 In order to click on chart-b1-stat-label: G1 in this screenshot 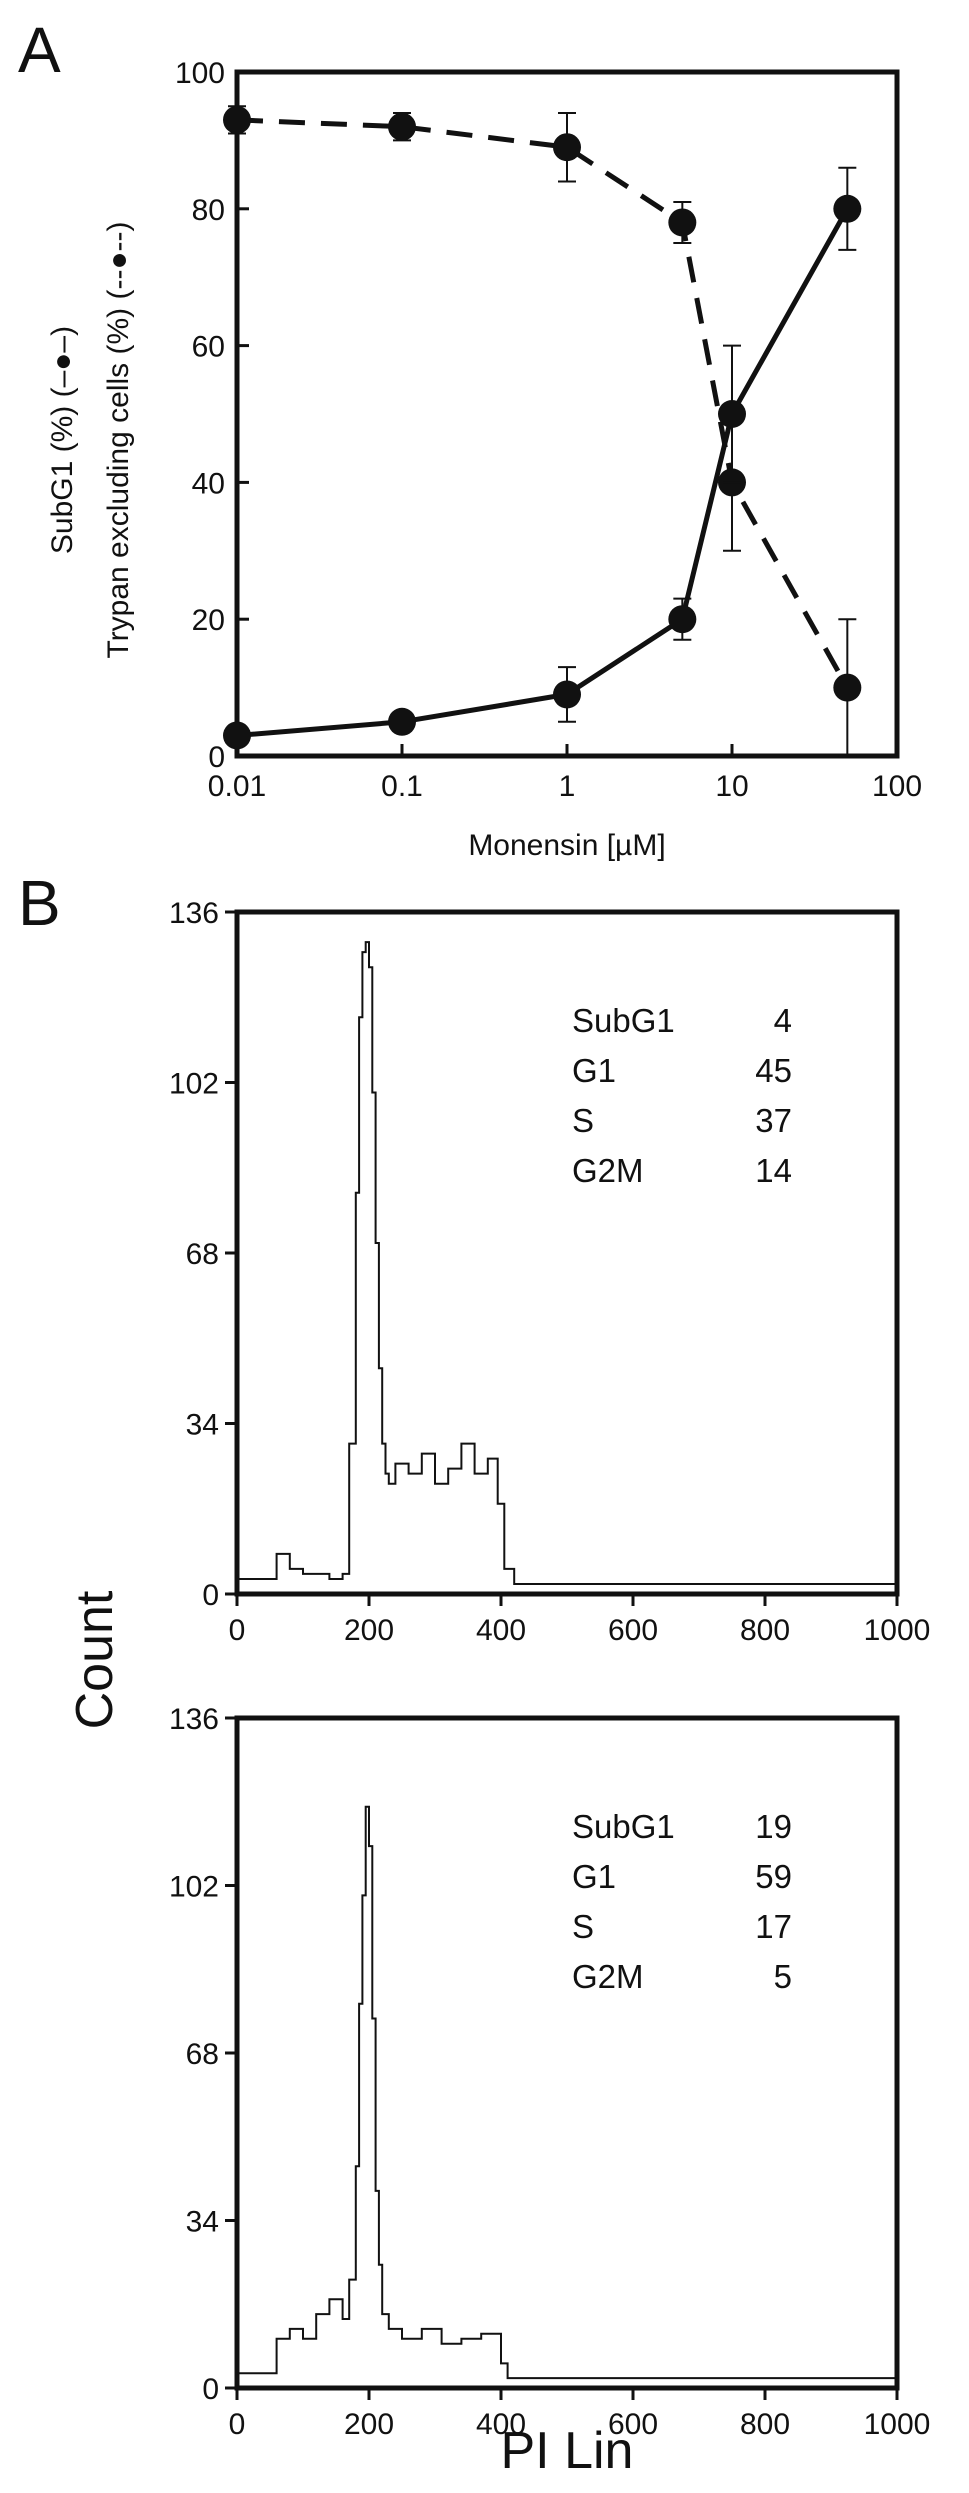, I will do `click(594, 1070)`.